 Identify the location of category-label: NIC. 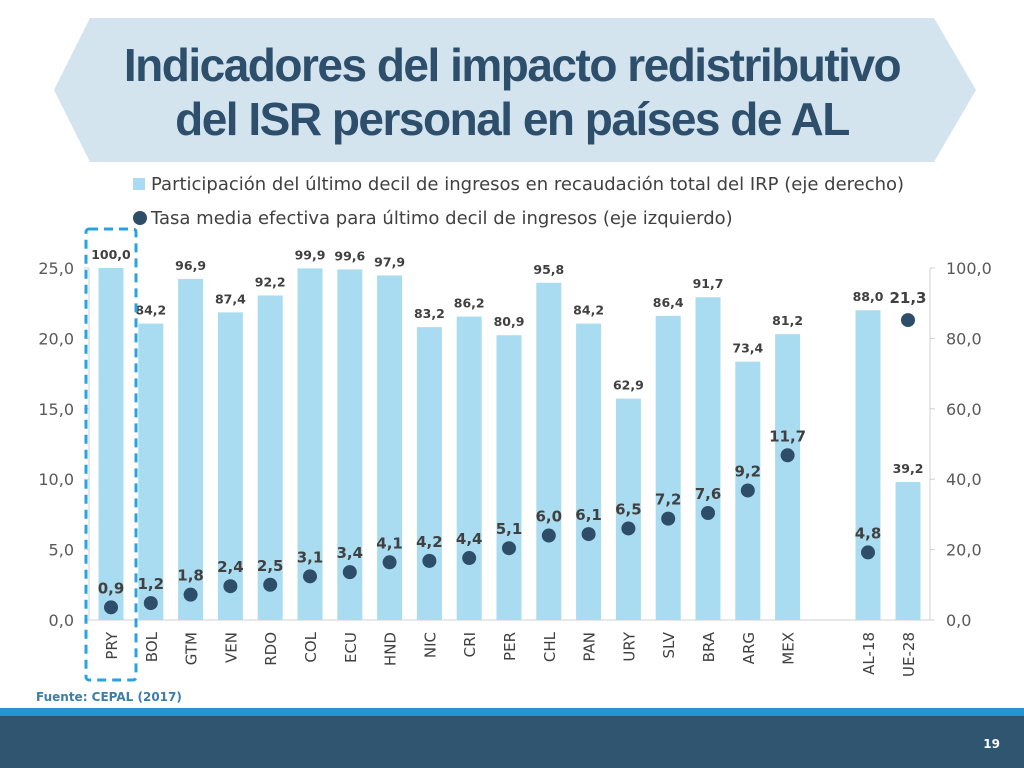
(430, 645).